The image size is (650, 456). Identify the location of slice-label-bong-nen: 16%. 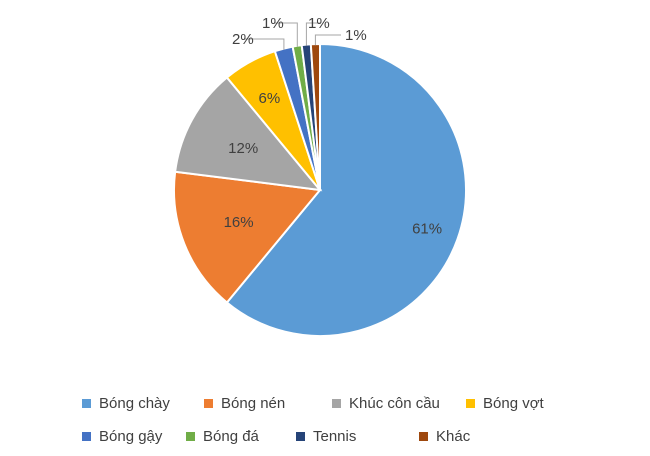
(239, 222).